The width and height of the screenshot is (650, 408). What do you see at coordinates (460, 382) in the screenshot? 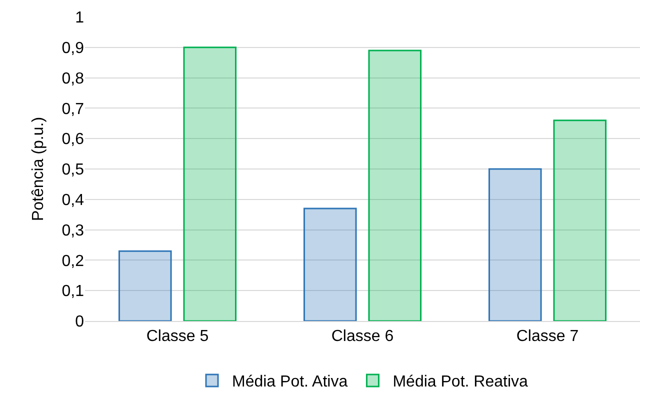
I see `legend-label: Média Pot. Reativa` at bounding box center [460, 382].